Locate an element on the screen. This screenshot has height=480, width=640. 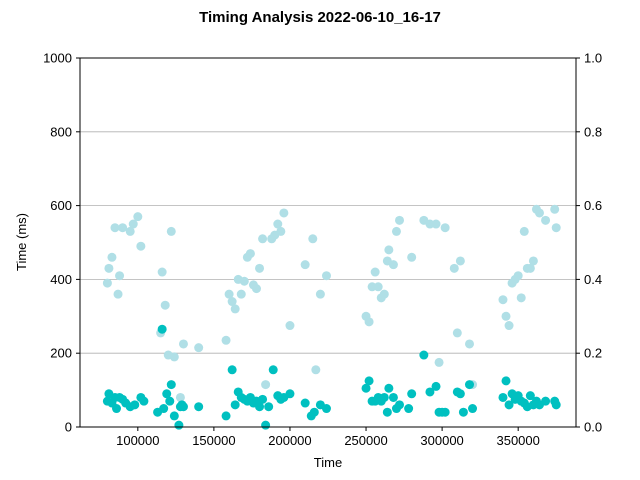
x-tick-label-2: 200000 is located at coordinates (289, 440).